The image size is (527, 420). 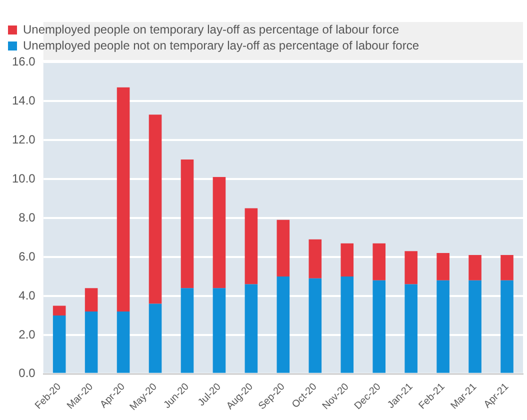 What do you see at coordinates (27, 295) in the screenshot?
I see `y-tick-label: 4.0` at bounding box center [27, 295].